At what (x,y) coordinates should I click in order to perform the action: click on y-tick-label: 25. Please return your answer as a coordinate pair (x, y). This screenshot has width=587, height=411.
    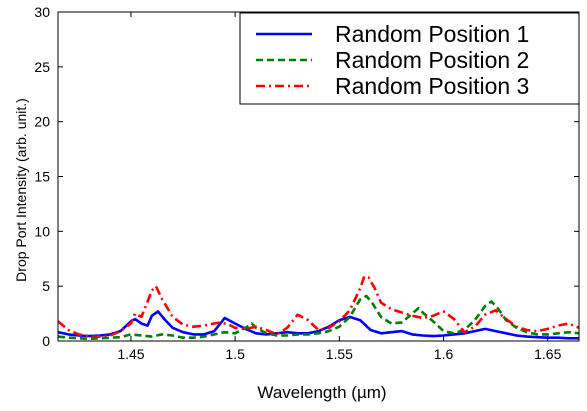
    Looking at the image, I should click on (42, 67).